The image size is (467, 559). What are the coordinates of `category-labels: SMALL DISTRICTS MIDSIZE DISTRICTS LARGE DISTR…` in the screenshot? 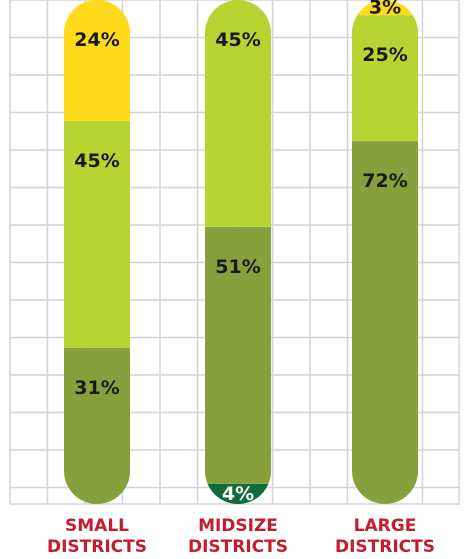 It's located at (241, 536).